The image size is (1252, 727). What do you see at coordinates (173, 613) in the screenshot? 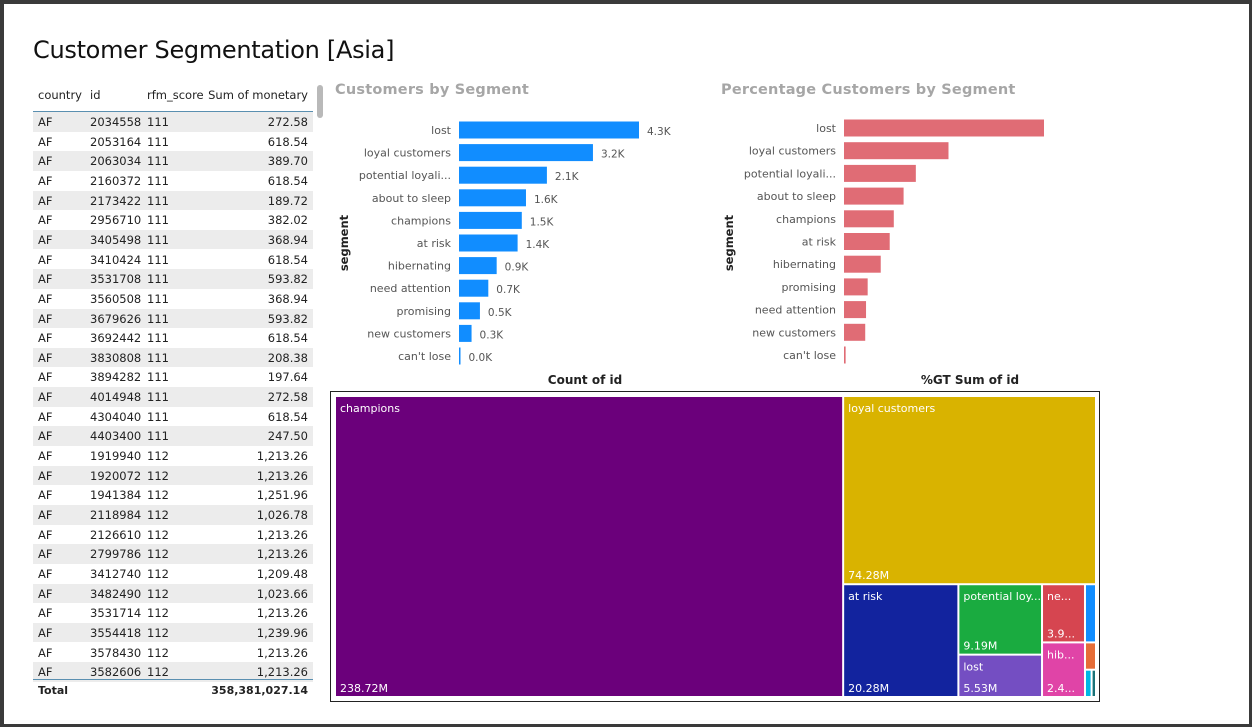
I see `table-row: AF 3531714 112 1,213.26` at bounding box center [173, 613].